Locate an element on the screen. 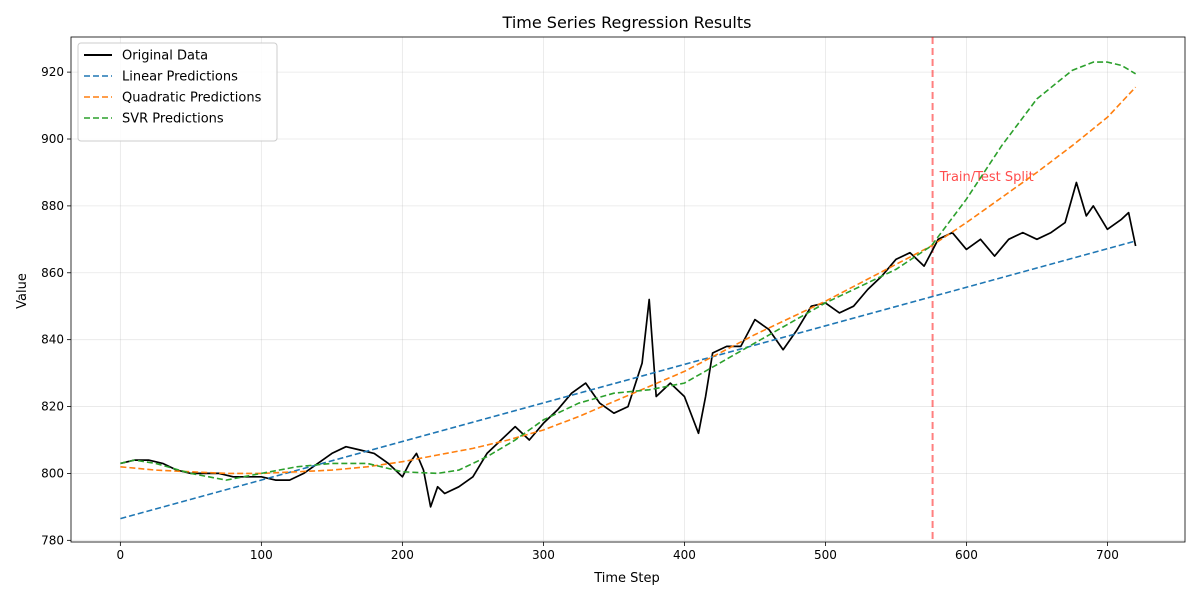 The image size is (1200, 600). y-tick-label: 900 is located at coordinates (52, 139).